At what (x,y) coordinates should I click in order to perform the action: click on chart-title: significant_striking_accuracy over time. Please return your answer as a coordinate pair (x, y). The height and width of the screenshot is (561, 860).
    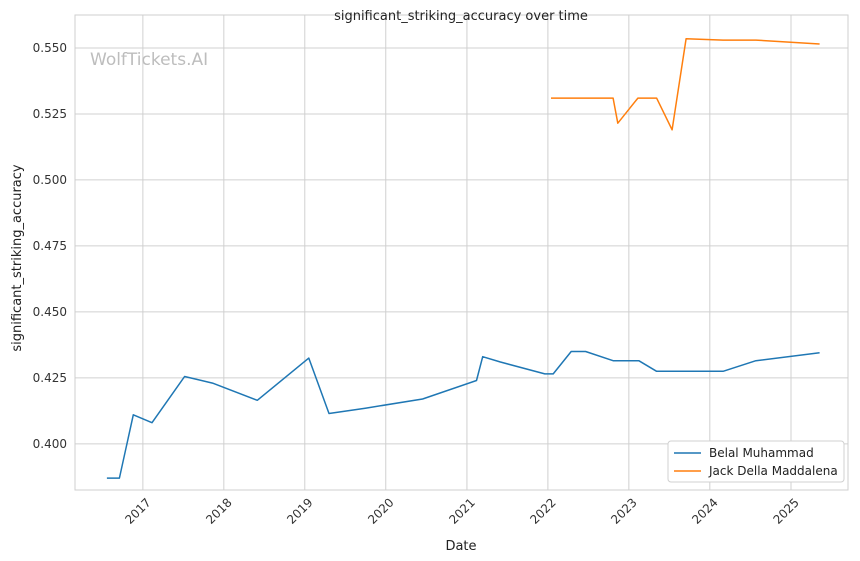
    Looking at the image, I should click on (461, 16).